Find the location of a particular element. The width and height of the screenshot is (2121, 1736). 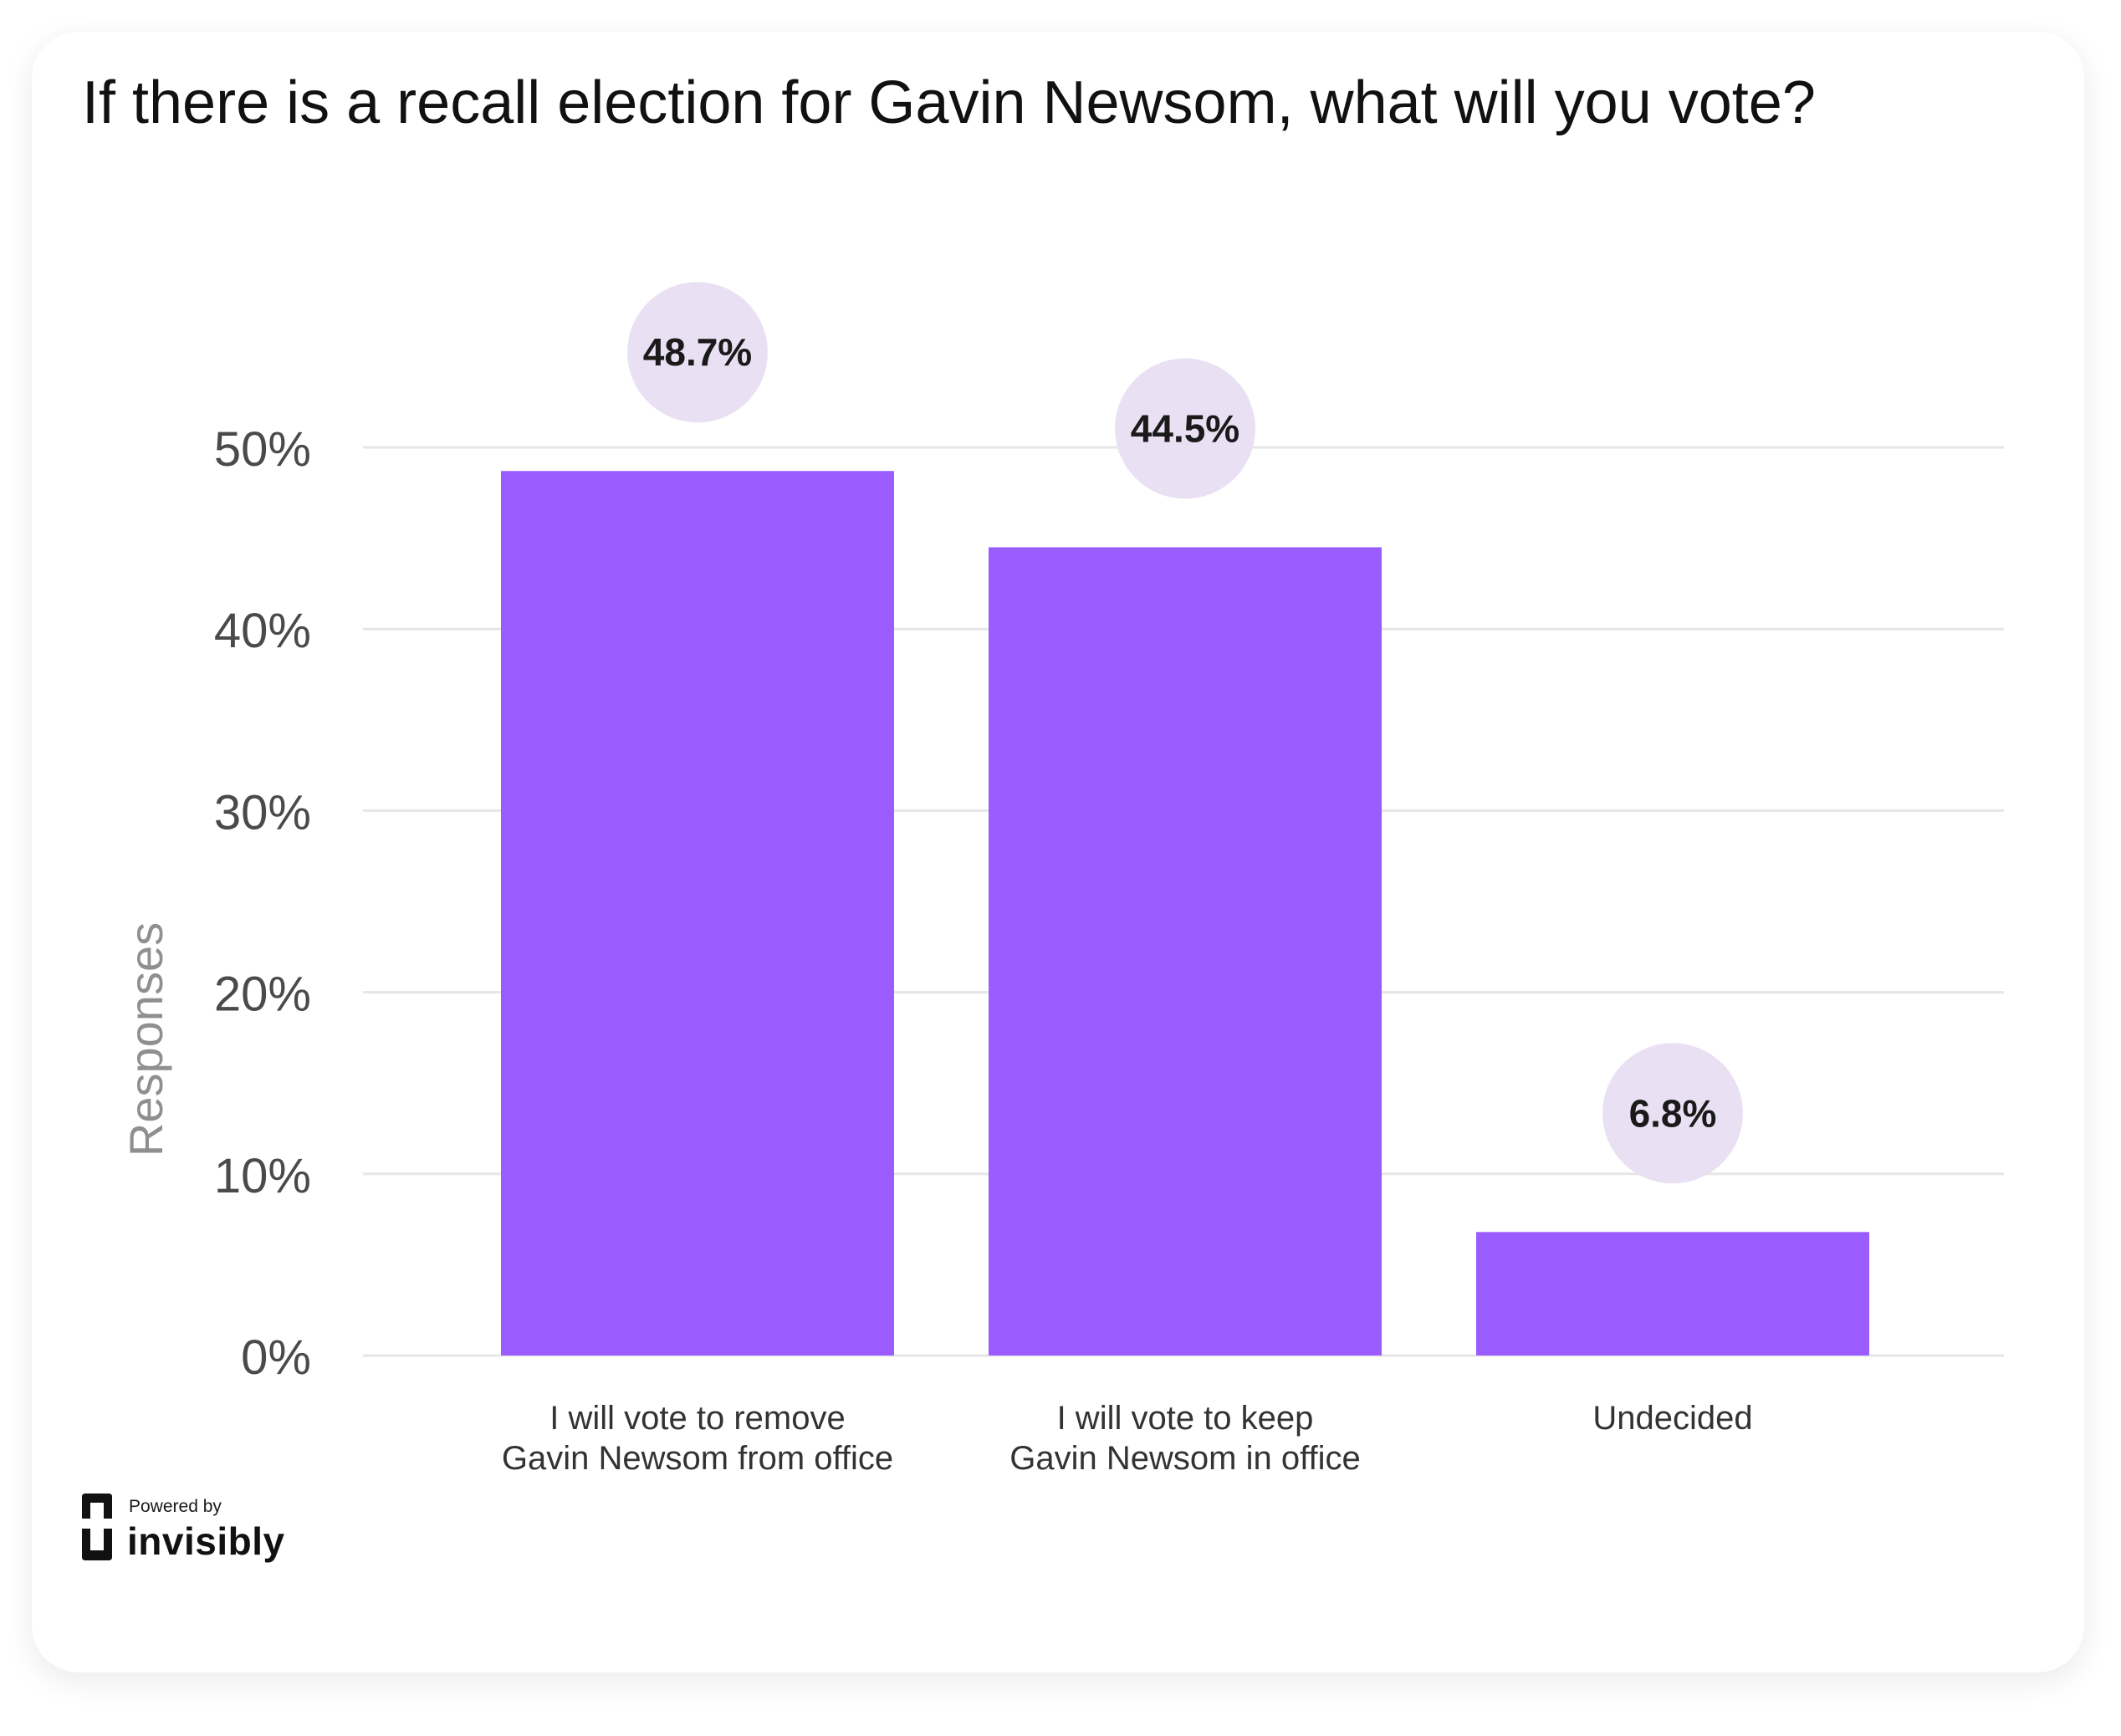

invisibly-logo-icon is located at coordinates (97, 1526).